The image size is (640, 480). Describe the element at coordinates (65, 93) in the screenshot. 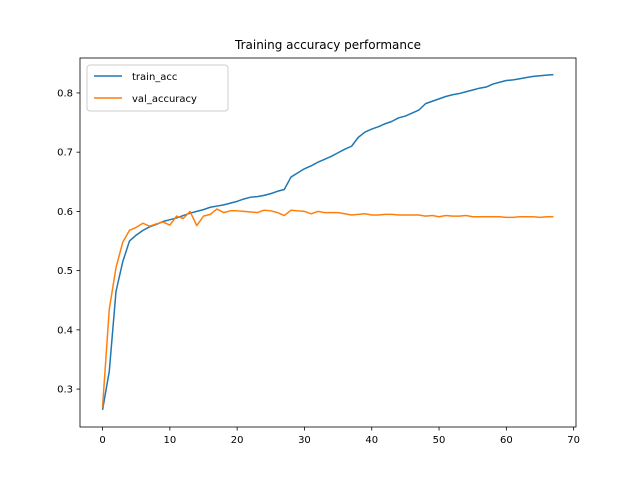

I see `y-tick-label: 0.8` at that location.